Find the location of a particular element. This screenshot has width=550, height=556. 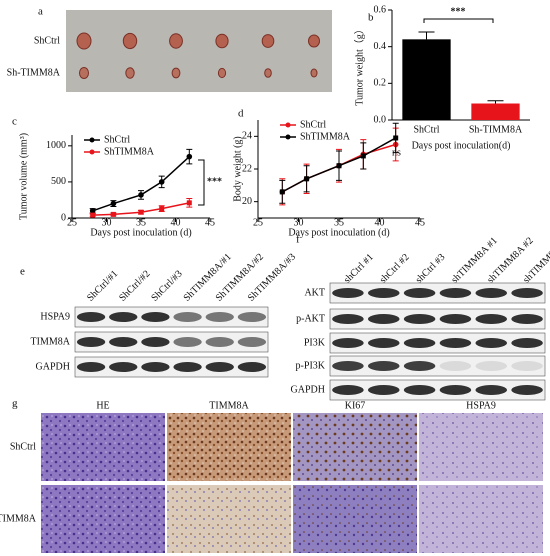

y-axis-title: Body weight (g) is located at coordinates (237, 169).